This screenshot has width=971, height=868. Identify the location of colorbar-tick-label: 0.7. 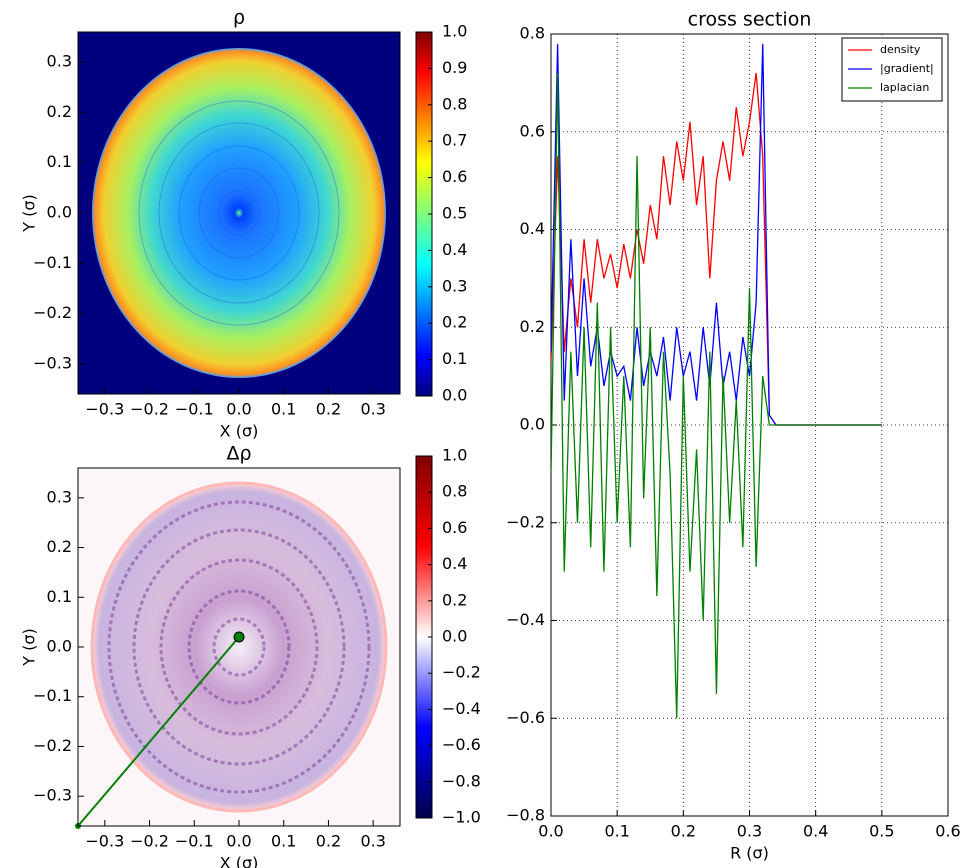
(454, 140).